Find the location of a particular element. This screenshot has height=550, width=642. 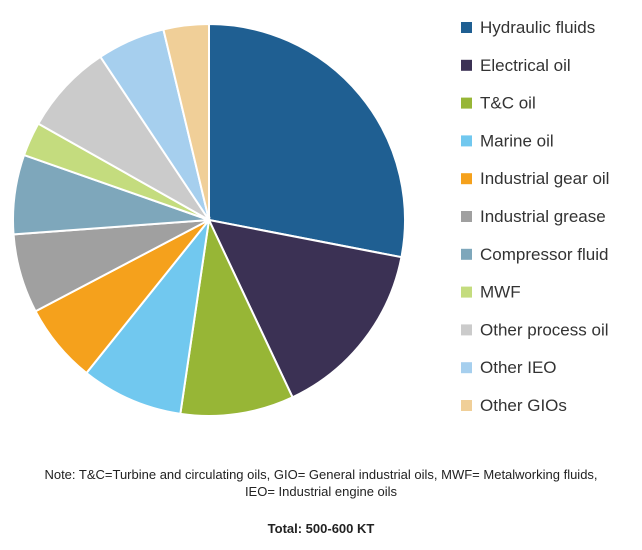

pie-slice-hydraulic-fluids is located at coordinates (307, 140).